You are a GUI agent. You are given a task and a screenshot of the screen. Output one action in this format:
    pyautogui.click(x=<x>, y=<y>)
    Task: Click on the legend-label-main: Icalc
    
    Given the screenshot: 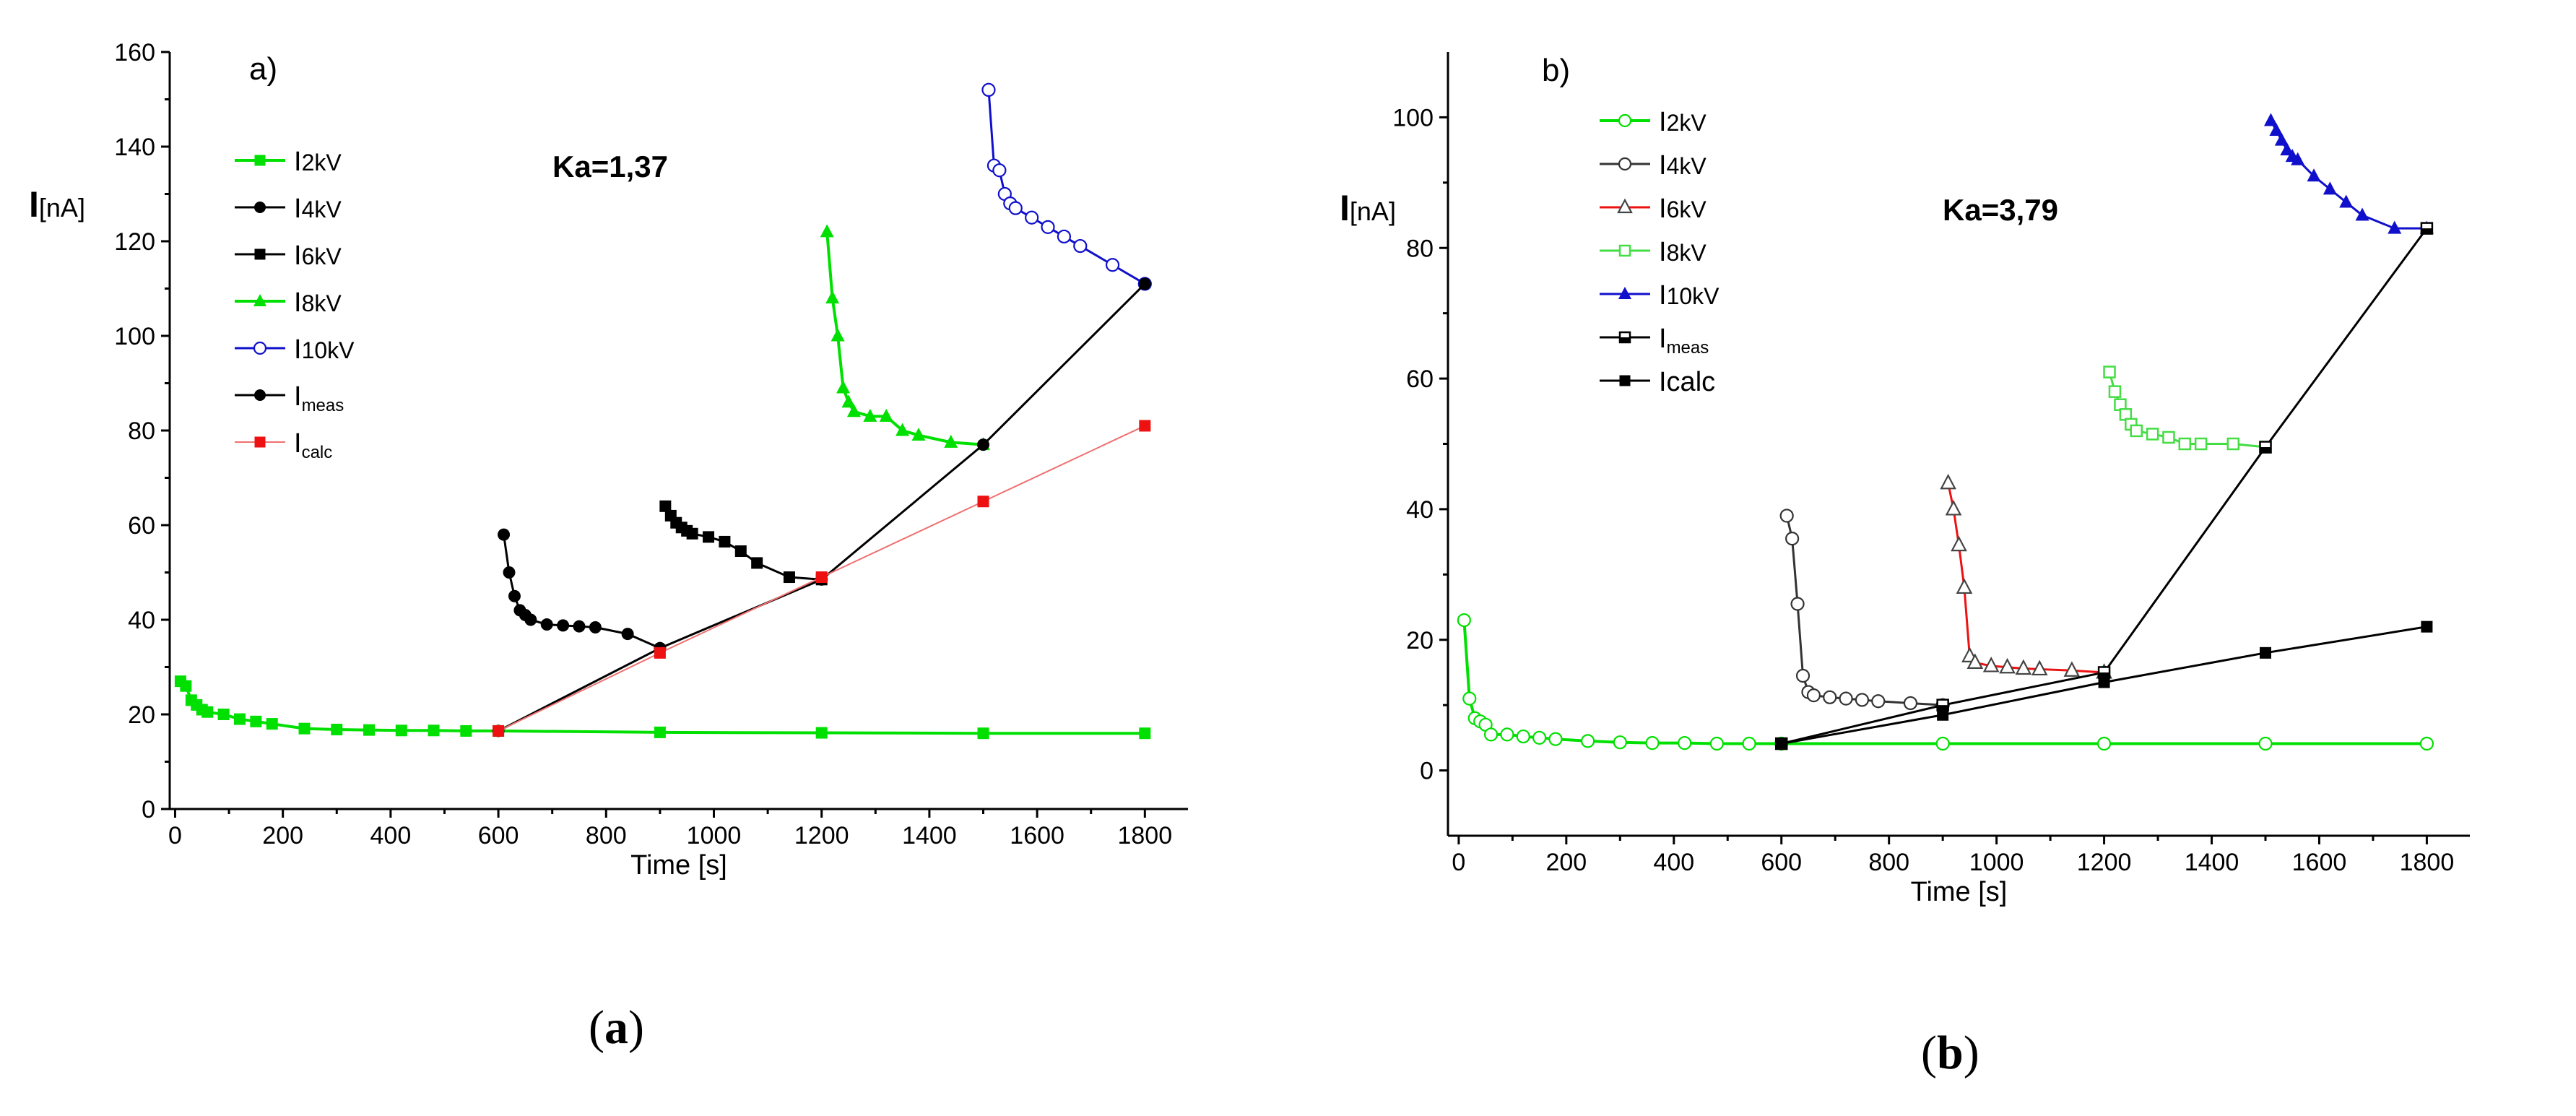 What is the action you would take?
    pyautogui.click(x=1687, y=382)
    